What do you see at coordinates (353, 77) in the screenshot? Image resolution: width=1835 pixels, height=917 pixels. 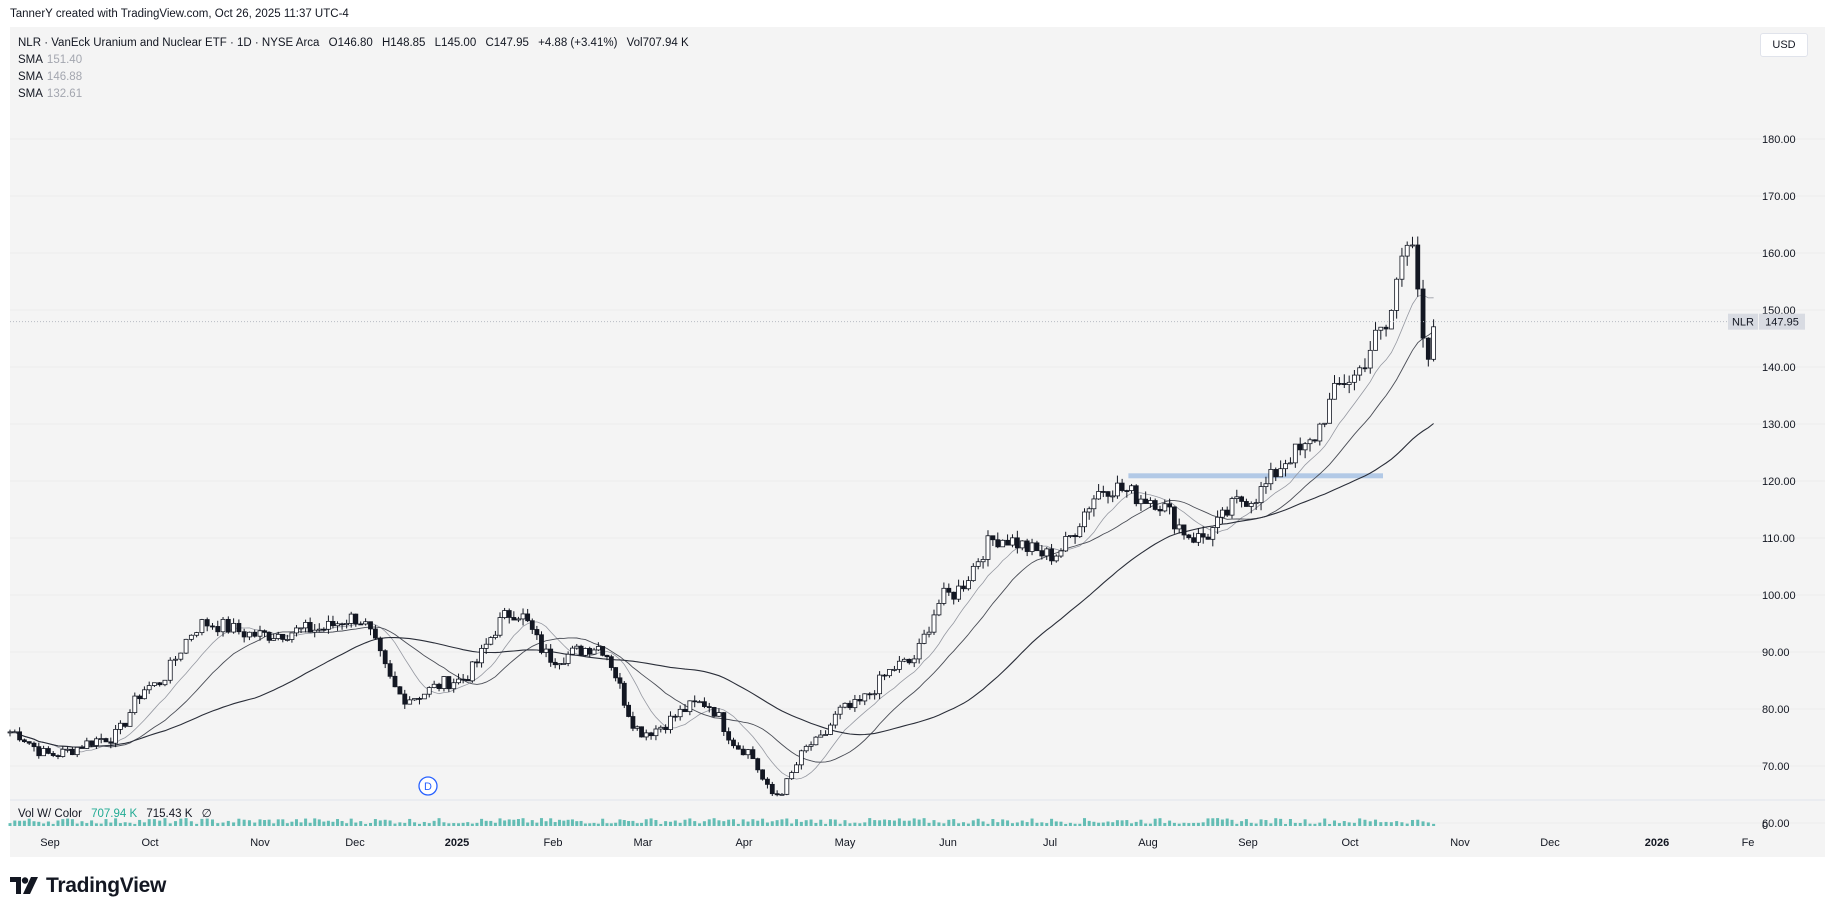 I see `sma-row-2: SMA 146.88` at bounding box center [353, 77].